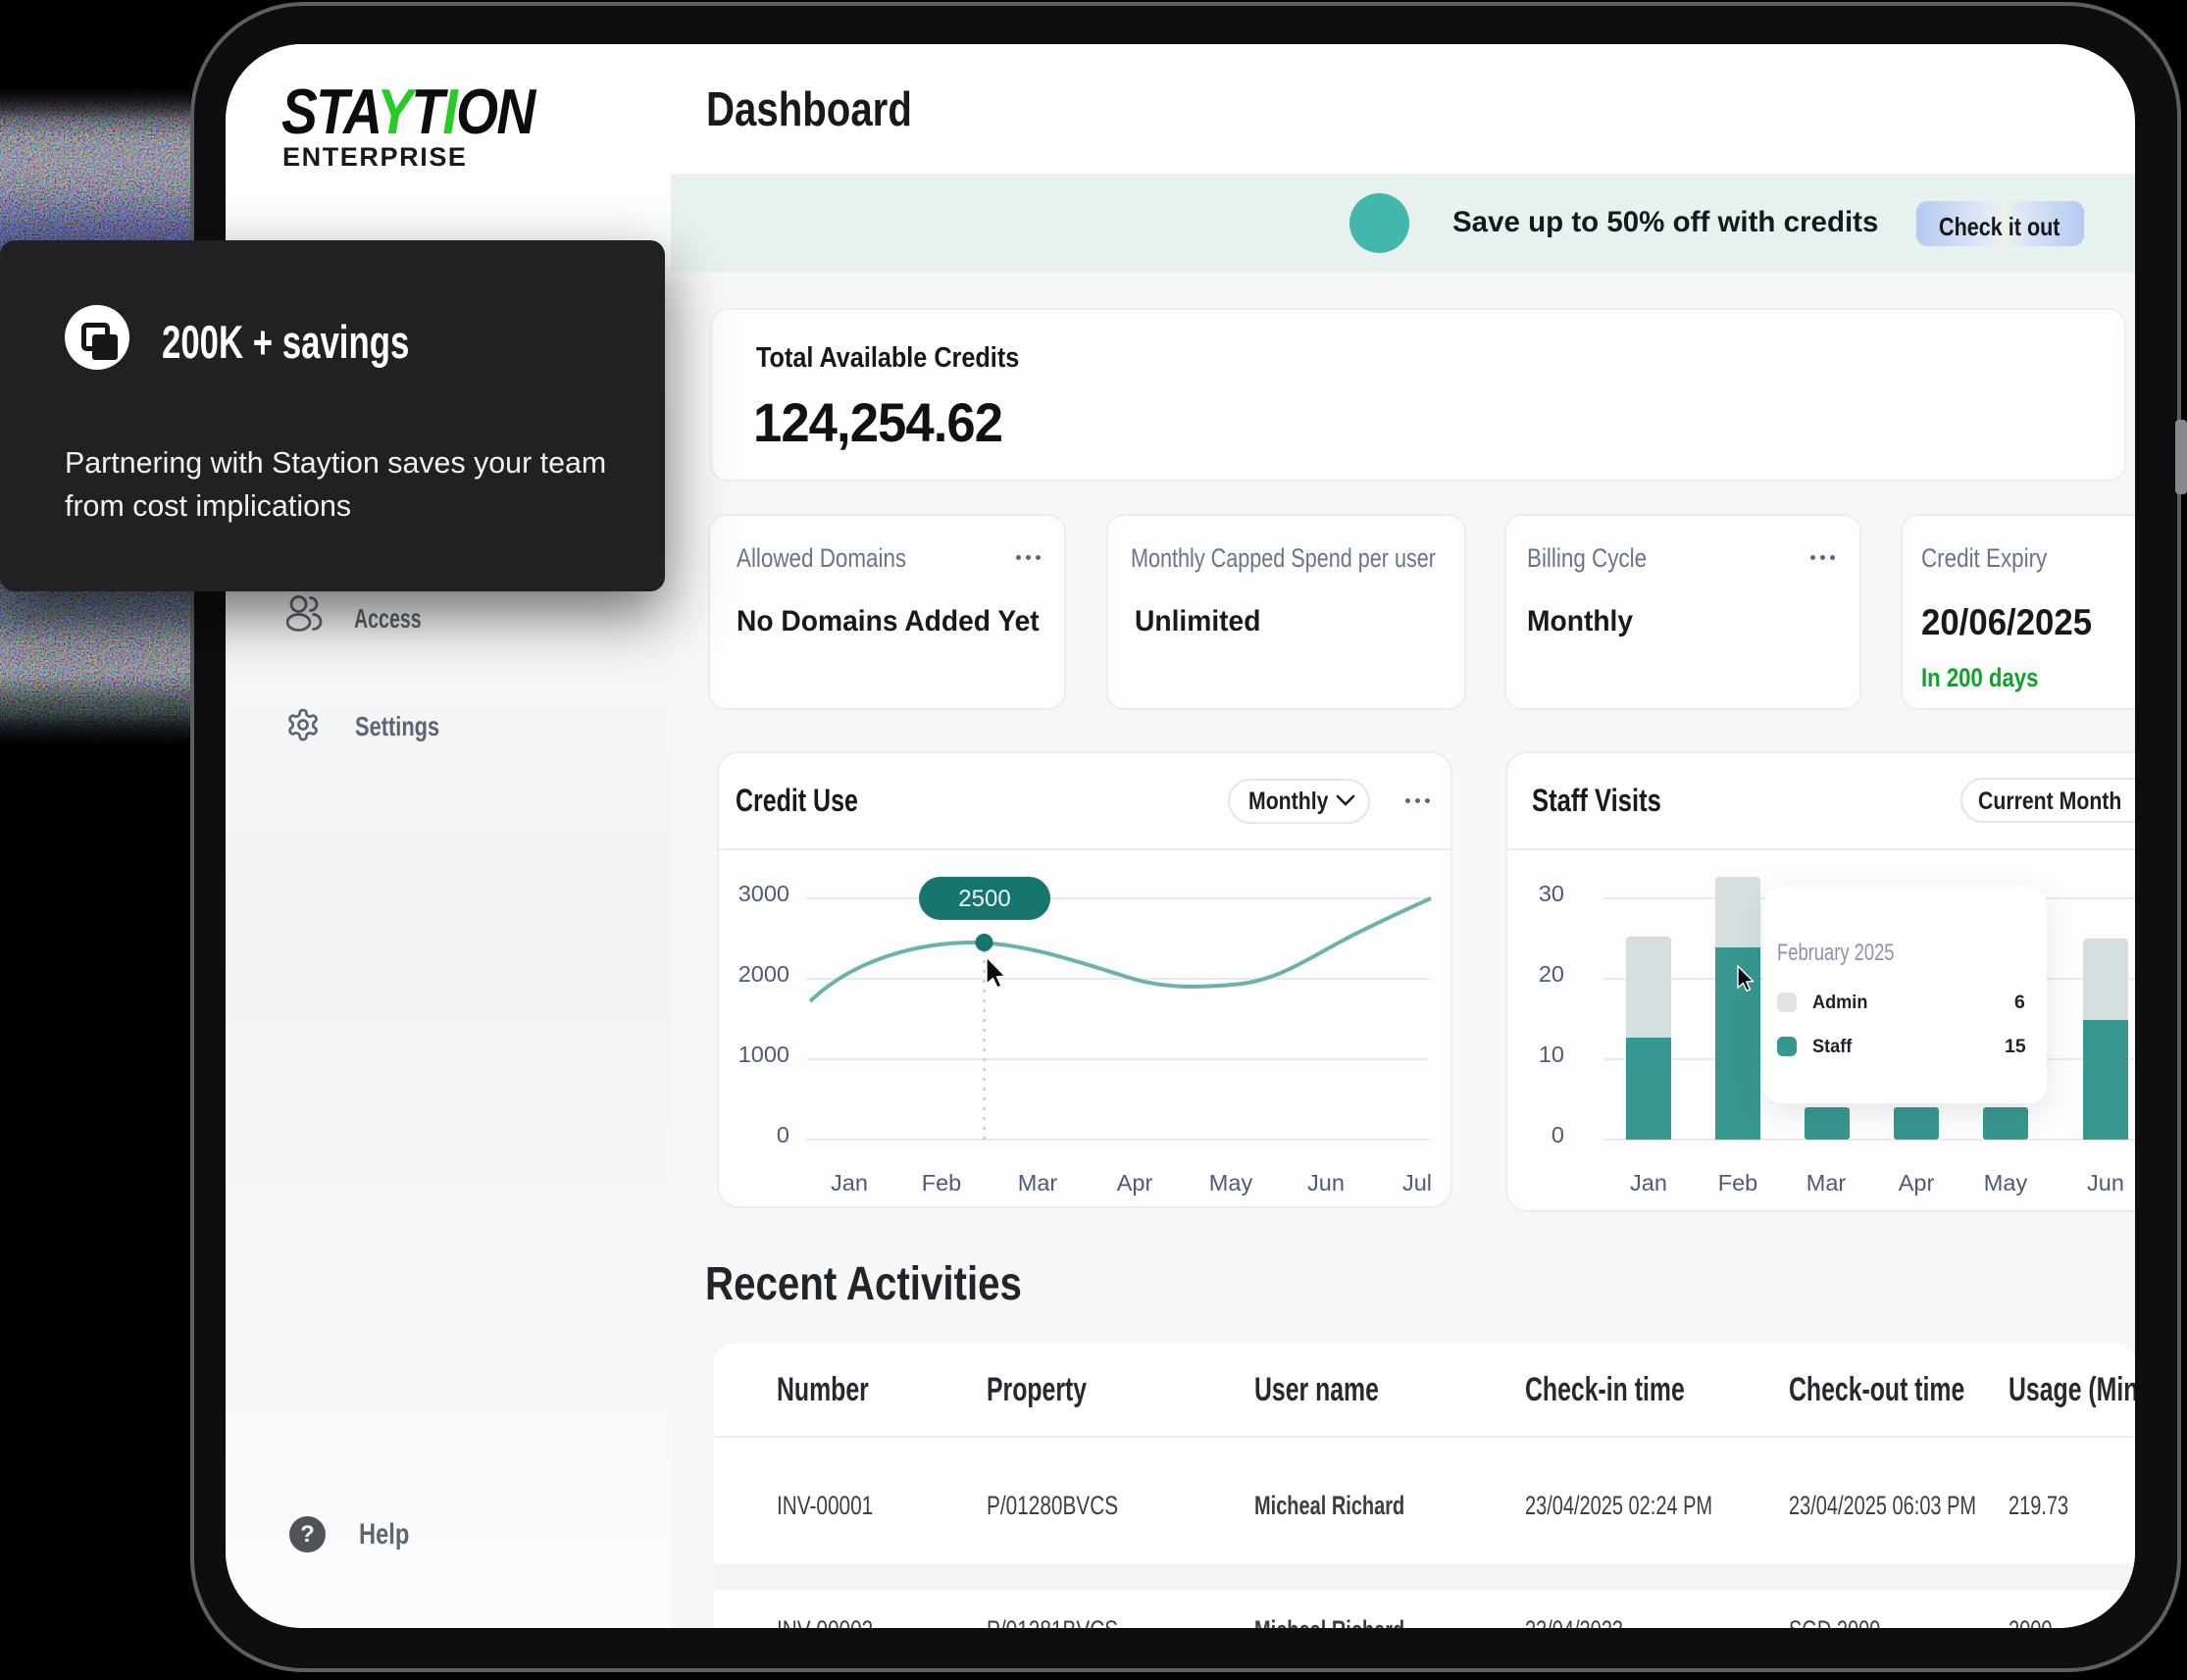  What do you see at coordinates (1551, 1054) in the screenshot?
I see `svg-text: 10` at bounding box center [1551, 1054].